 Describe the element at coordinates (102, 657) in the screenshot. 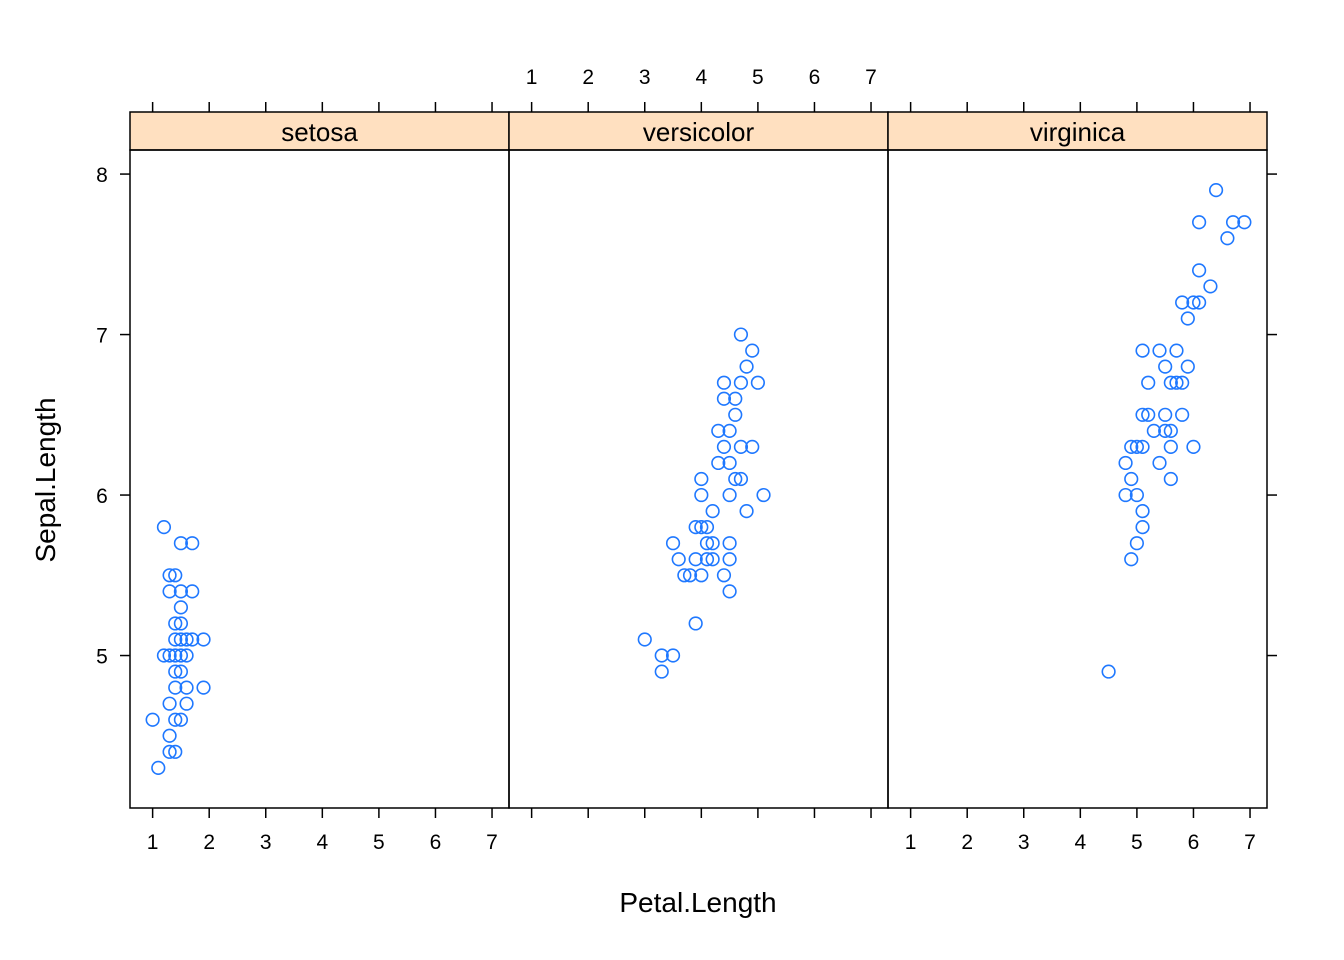

I see `y-tick-label-5: 5` at that location.